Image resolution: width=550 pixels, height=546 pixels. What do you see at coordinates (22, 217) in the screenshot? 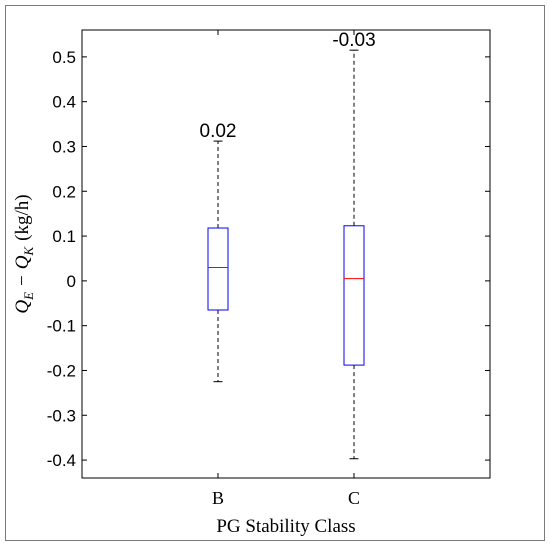
I see `y-label-unit: (kg/h)` at bounding box center [22, 217].